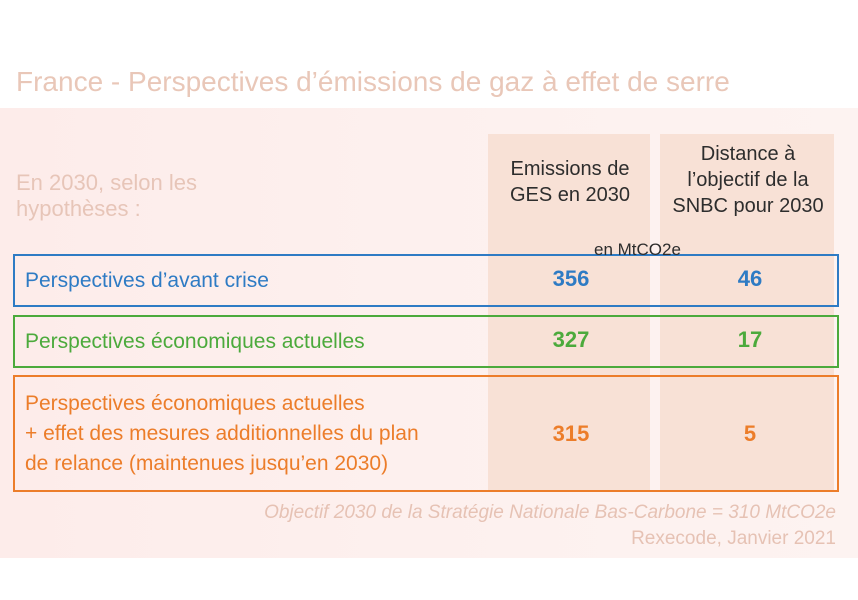 The width and height of the screenshot is (858, 600). Describe the element at coordinates (733, 538) in the screenshot. I see `source-note: Rexecode, Janvier 2021` at that location.